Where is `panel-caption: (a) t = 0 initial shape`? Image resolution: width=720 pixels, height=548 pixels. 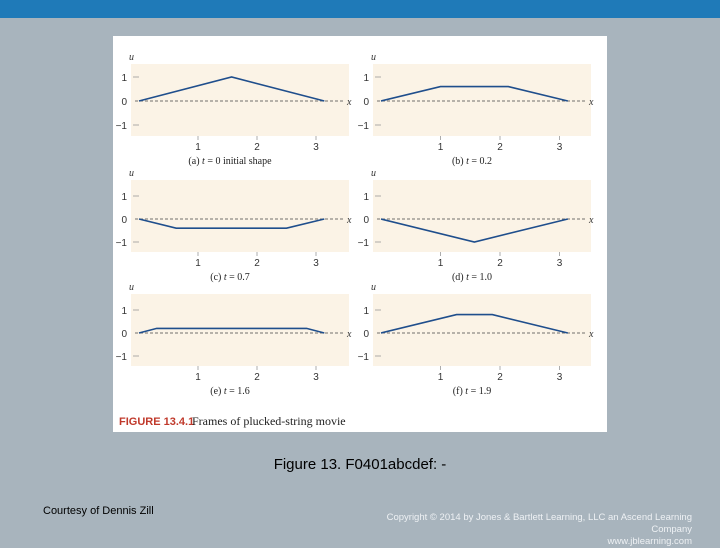 panel-caption: (a) t = 0 initial shape is located at coordinates (230, 161).